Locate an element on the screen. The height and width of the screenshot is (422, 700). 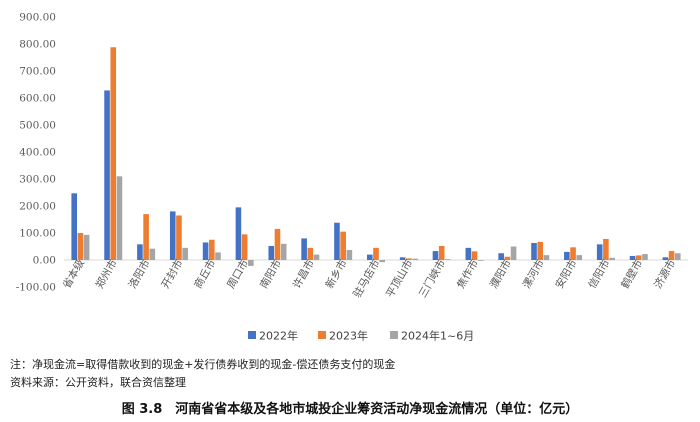
x-category-label: 开封市 is located at coordinates (172, 274).